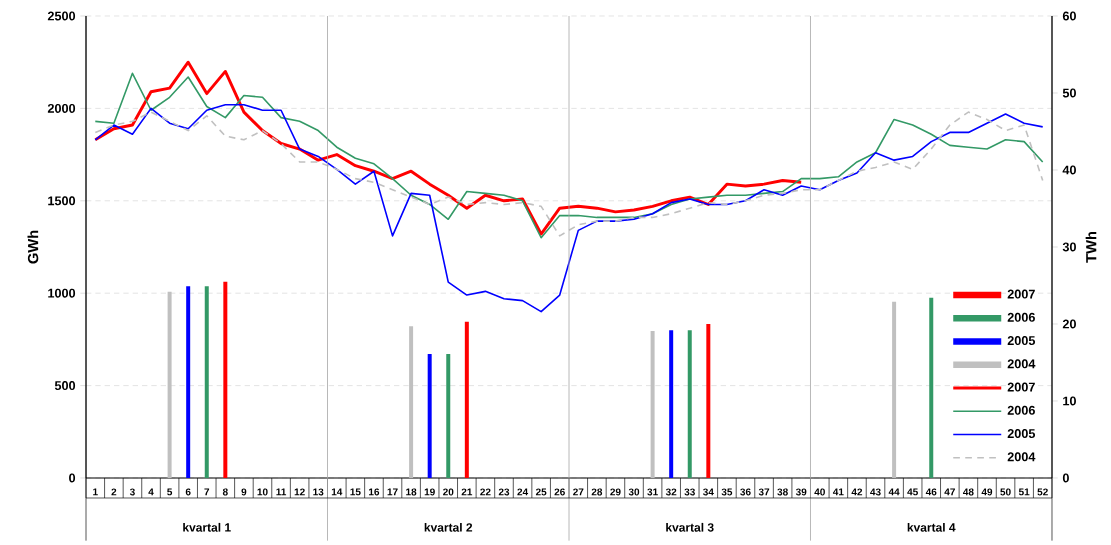  Describe the element at coordinates (523, 492) in the screenshot. I see `x-tick-label: 24` at that location.